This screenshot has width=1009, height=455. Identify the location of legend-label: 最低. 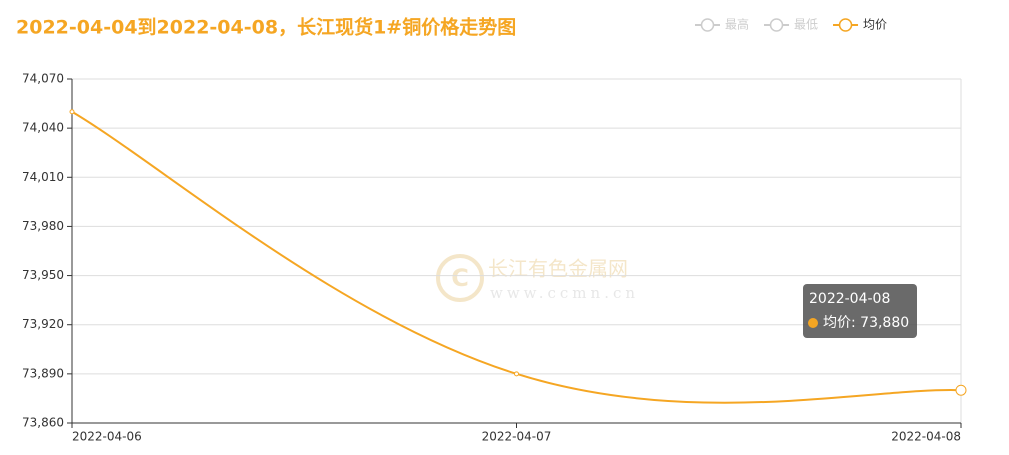
(806, 25).